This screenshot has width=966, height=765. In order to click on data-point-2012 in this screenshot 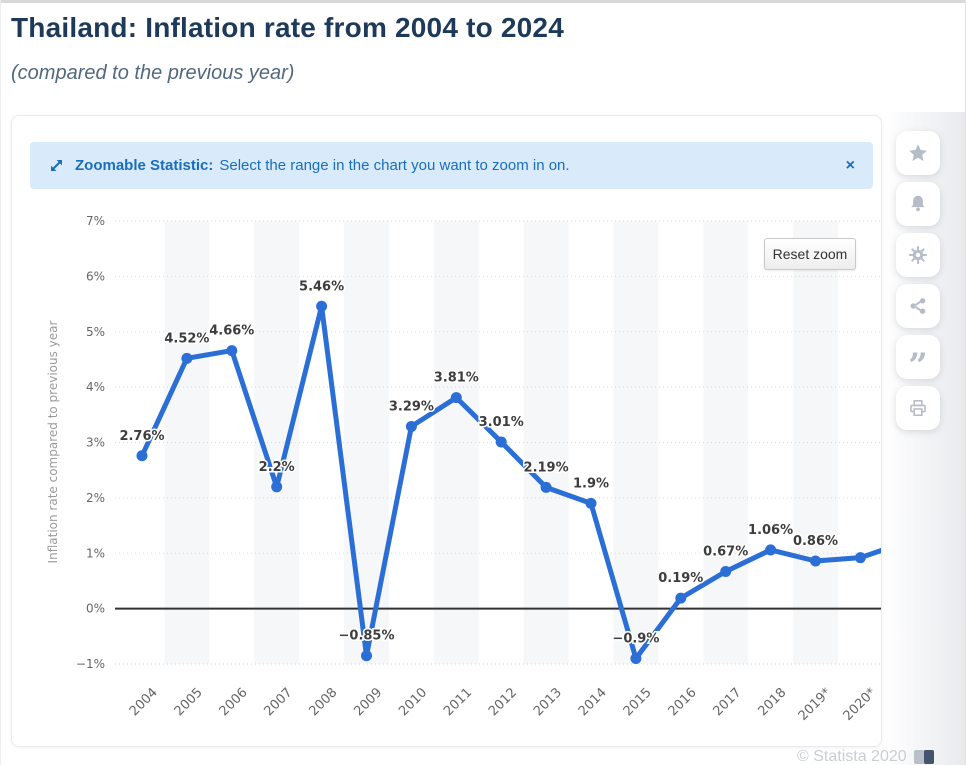, I will do `click(501, 442)`.